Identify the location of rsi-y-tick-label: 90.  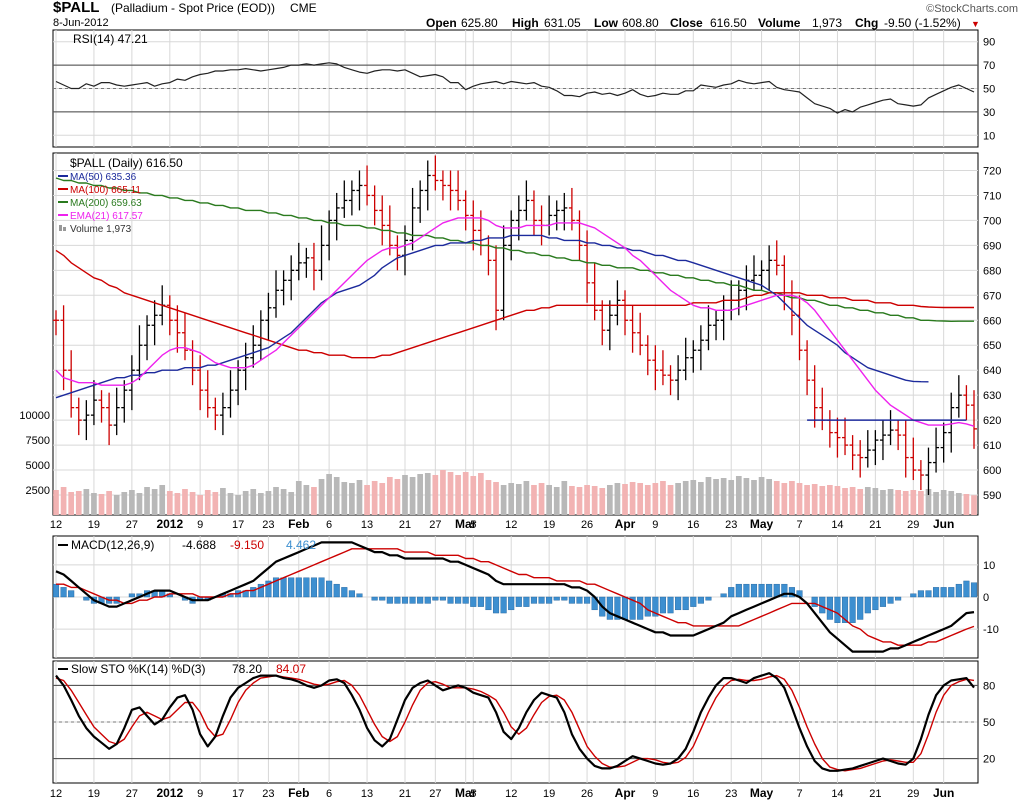
(989, 43).